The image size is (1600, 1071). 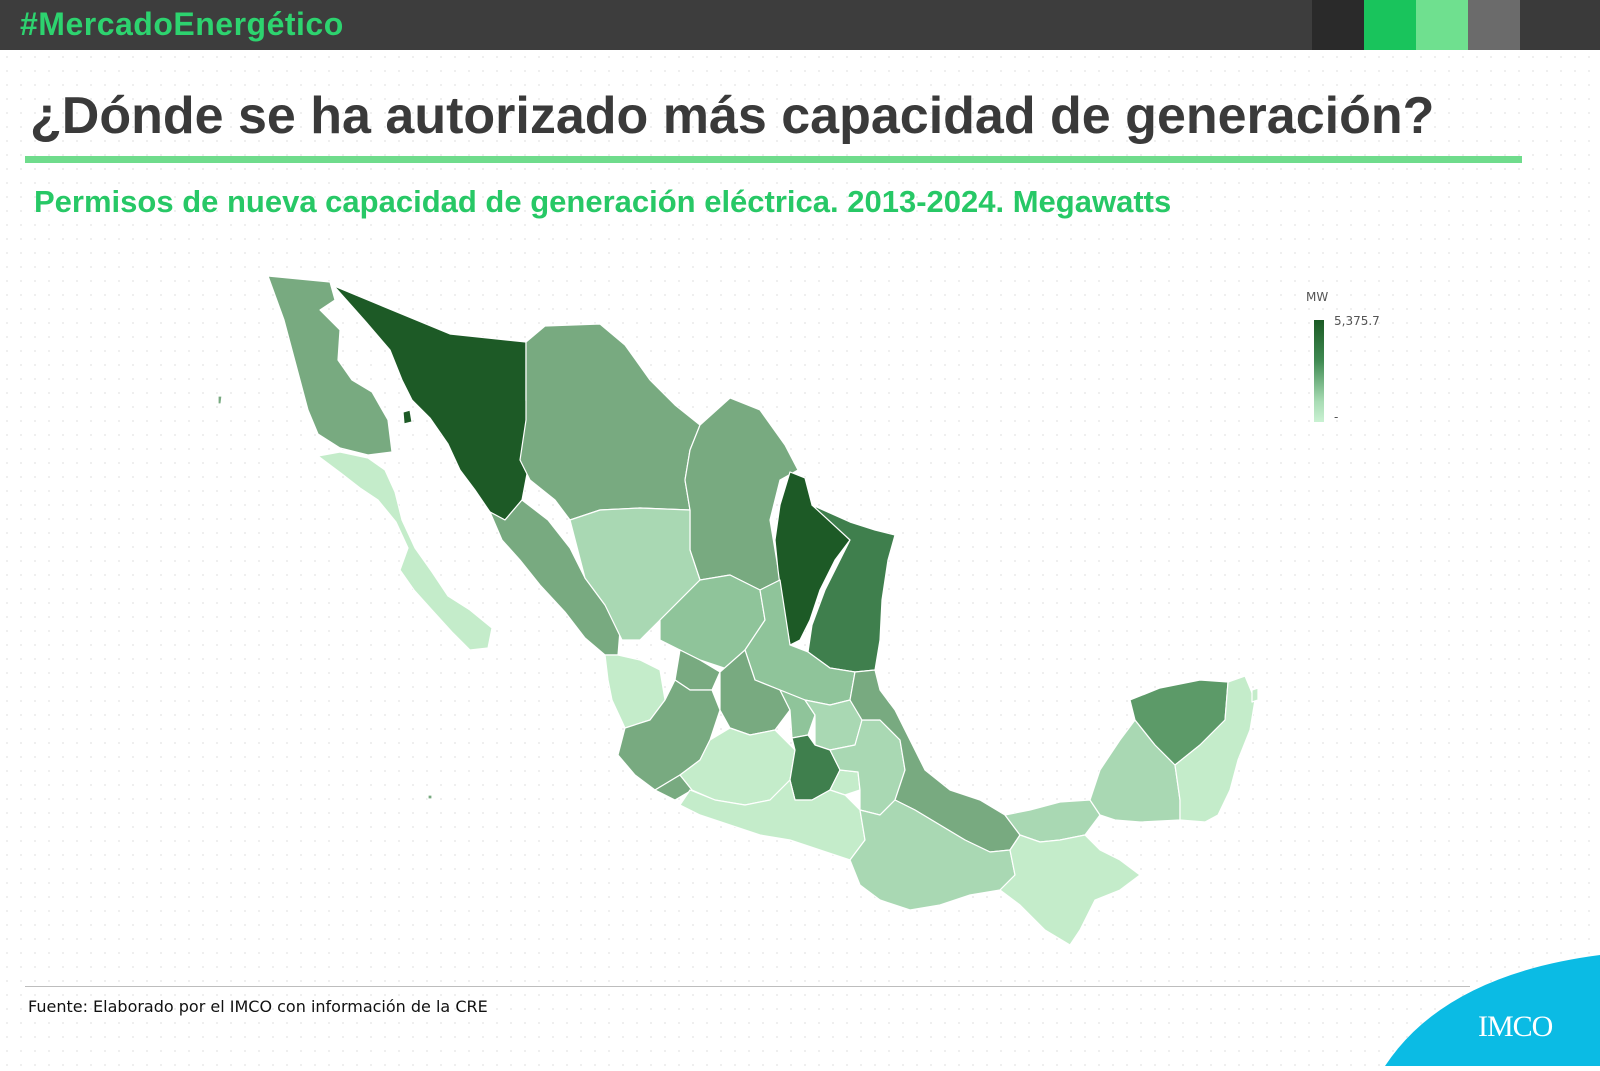 I want to click on state-zacatecas, so click(x=712, y=622).